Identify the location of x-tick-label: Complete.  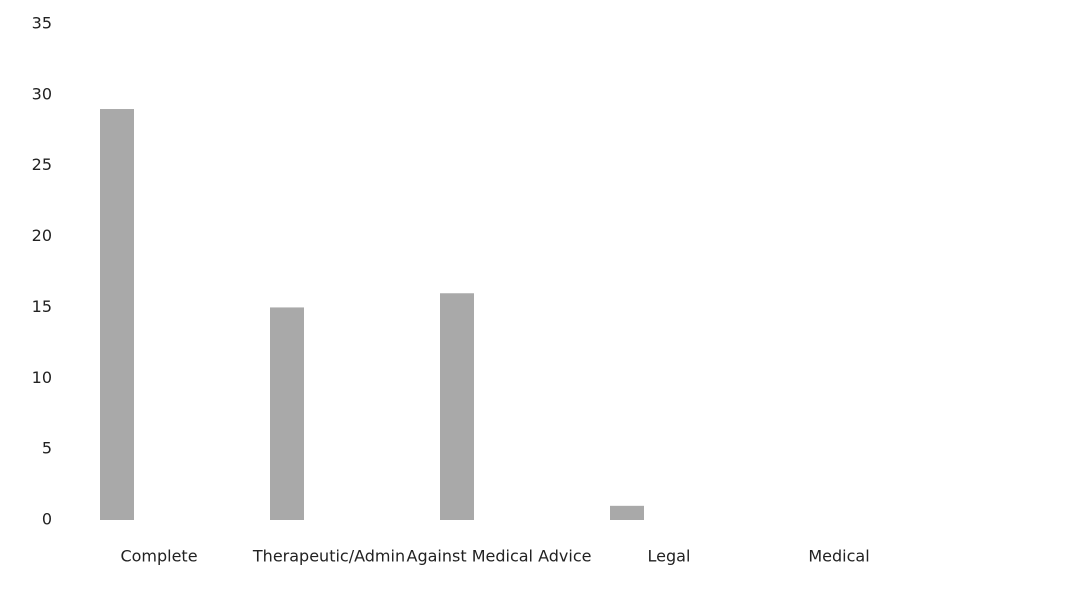
(158, 556).